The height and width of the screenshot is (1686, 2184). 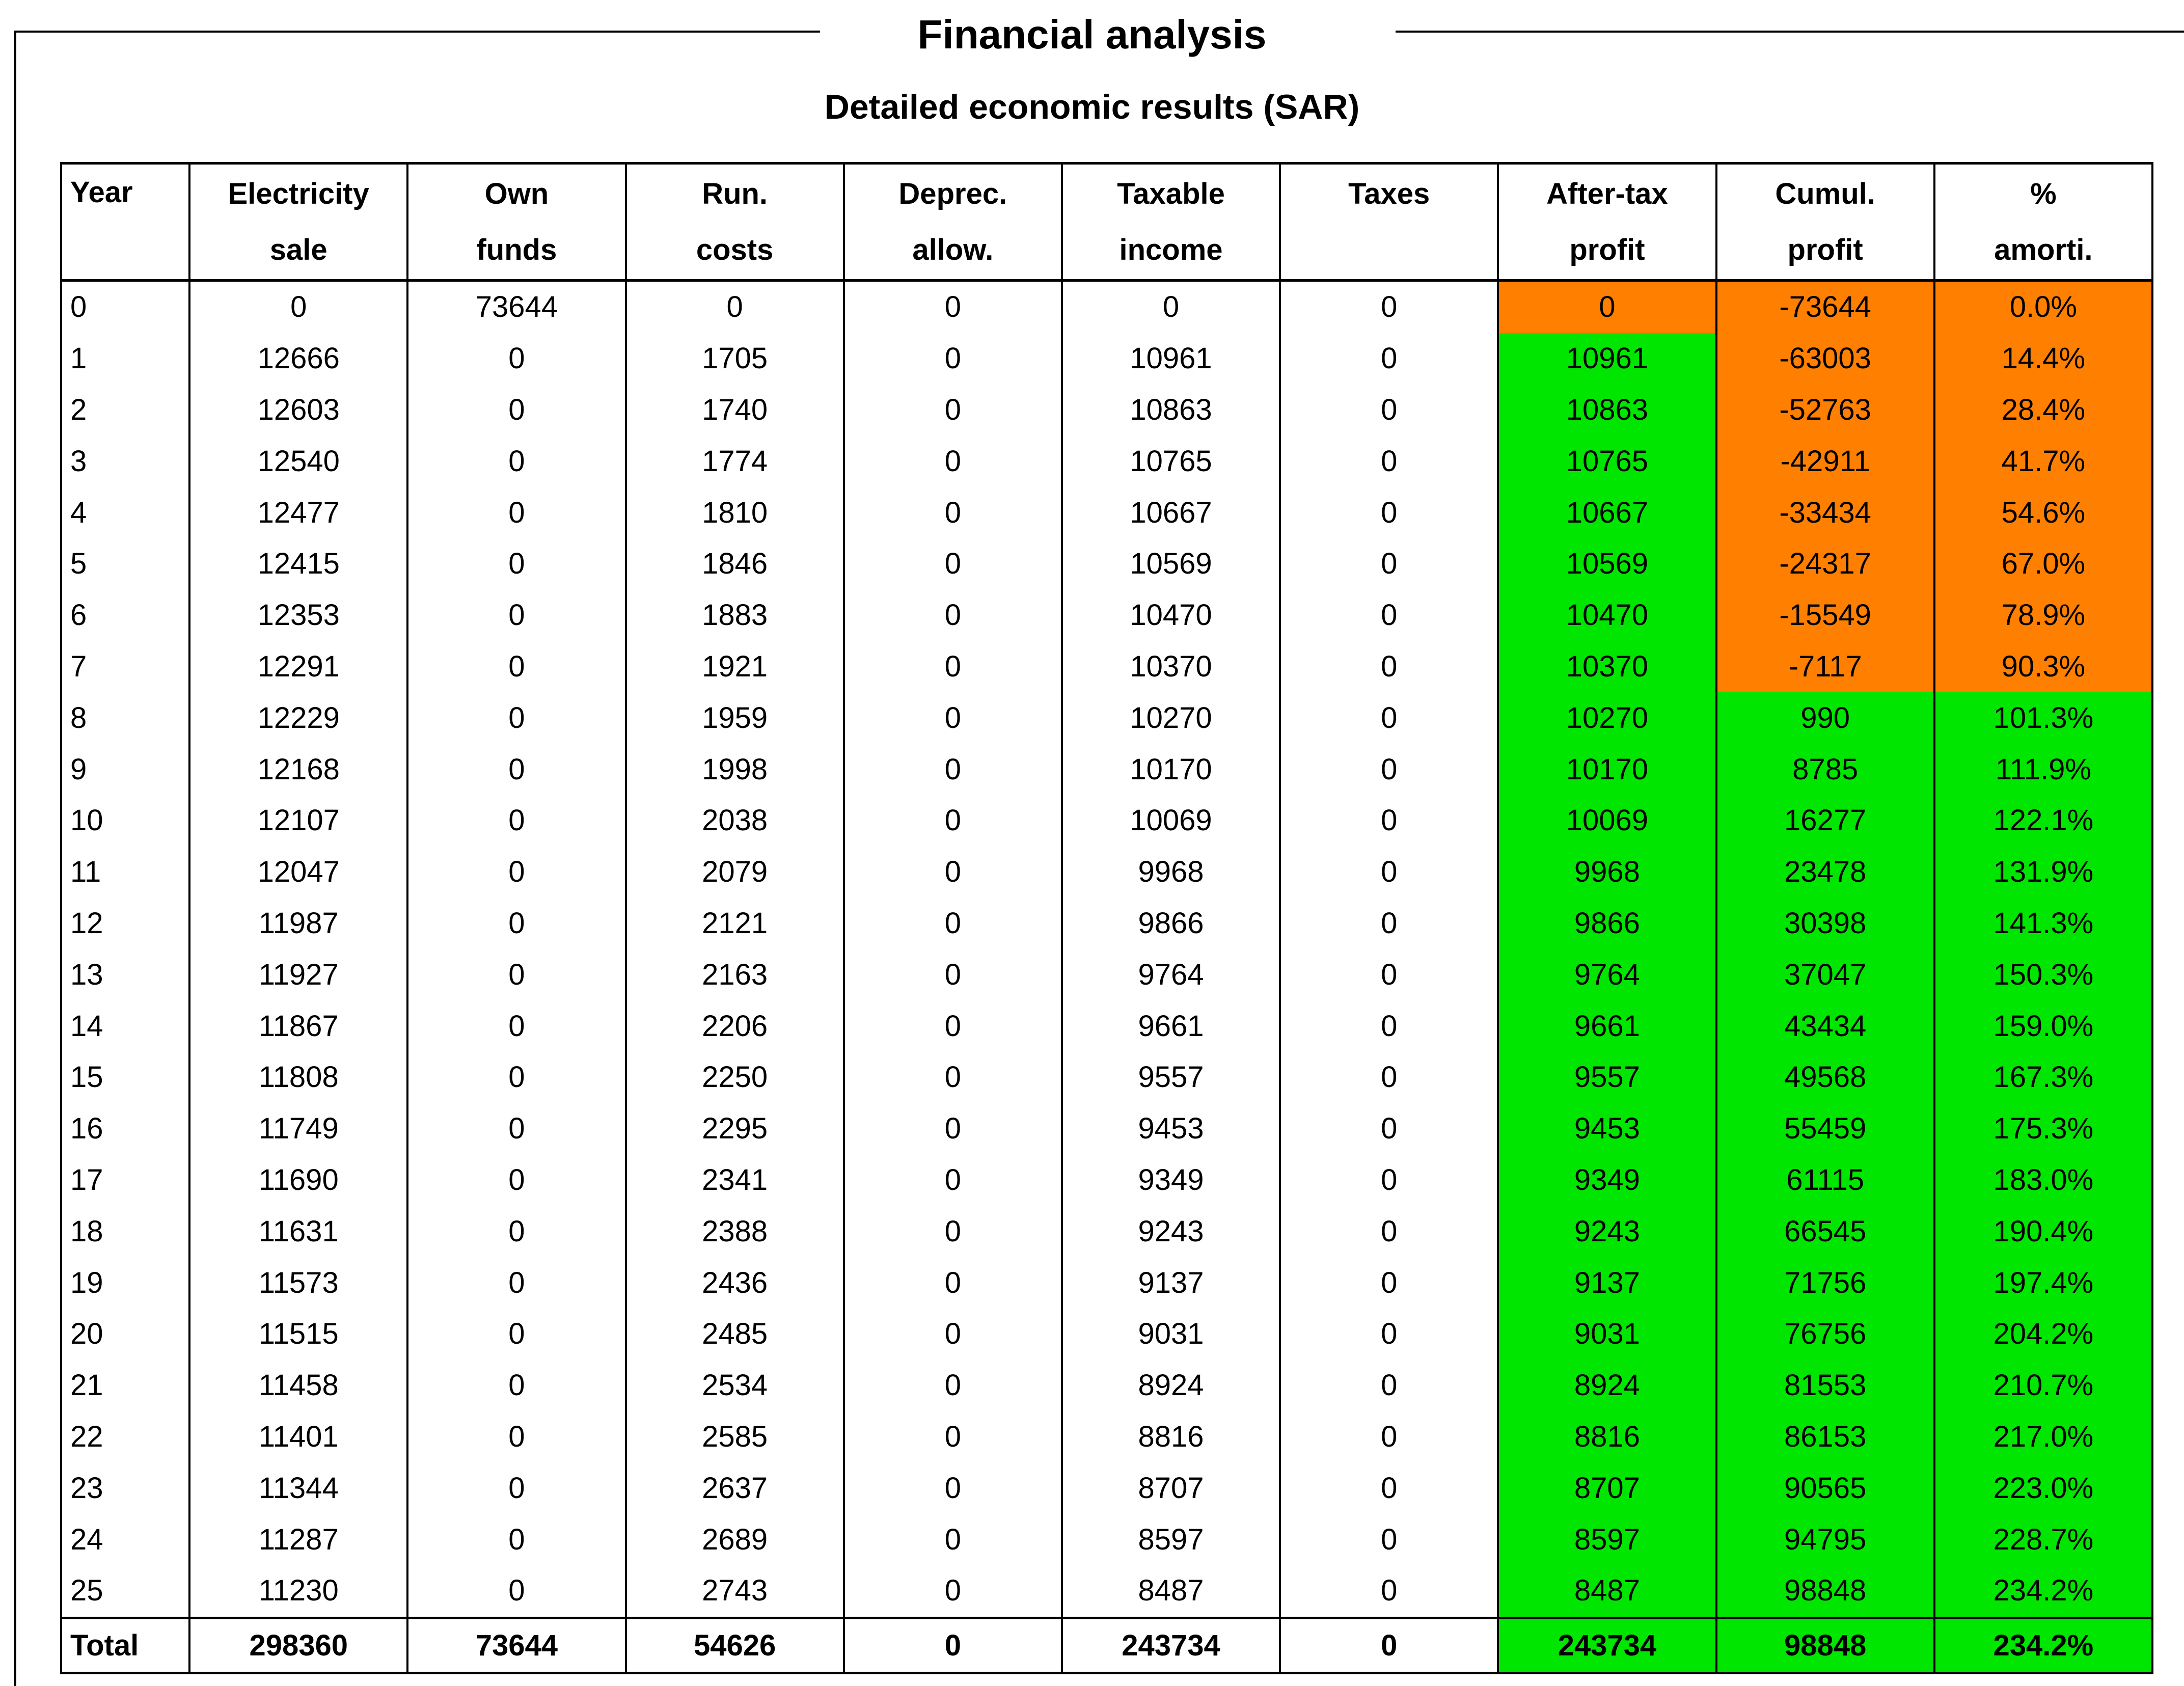 I want to click on table-cell: 11458, so click(x=298, y=1385).